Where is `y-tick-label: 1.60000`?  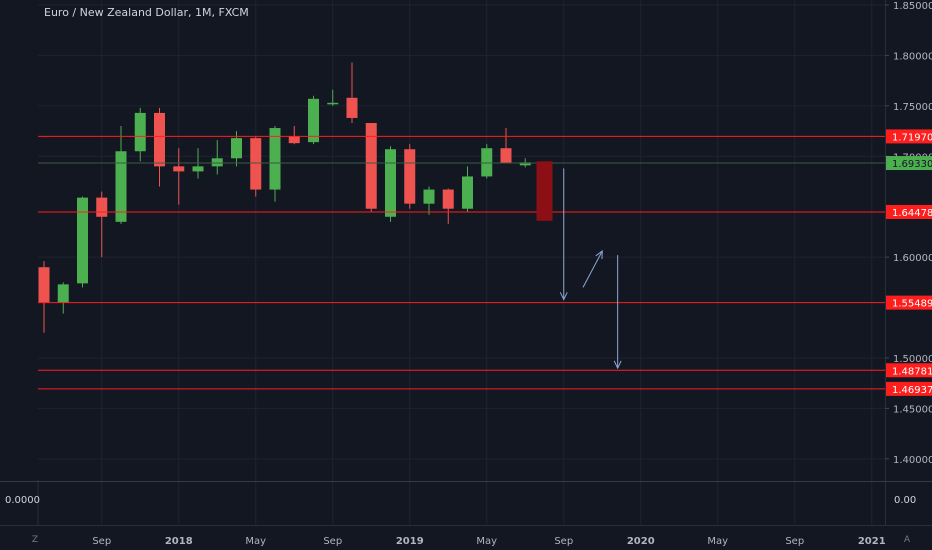 y-tick-label: 1.60000 is located at coordinates (912, 258).